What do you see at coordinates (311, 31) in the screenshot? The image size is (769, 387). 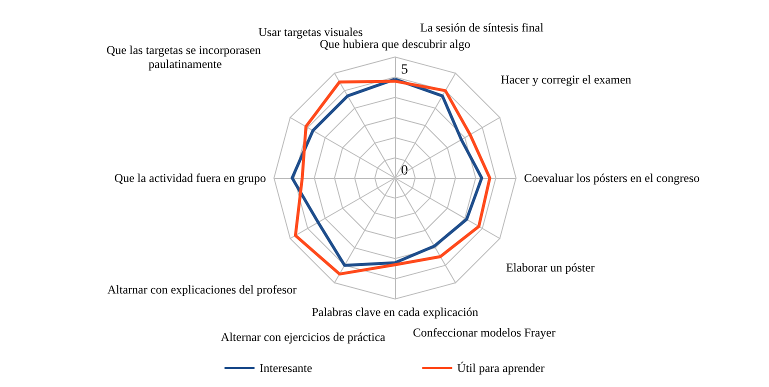 I see `spoke-label: Usar targetas visuales` at bounding box center [311, 31].